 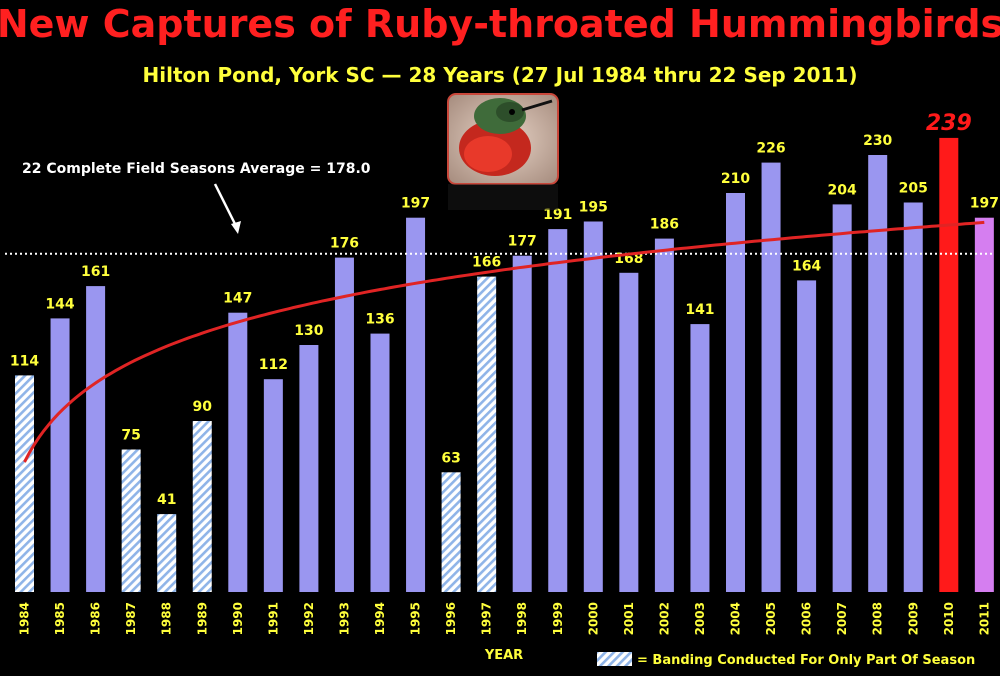 I want to click on tick-label-1984: 1984, so click(x=25, y=618).